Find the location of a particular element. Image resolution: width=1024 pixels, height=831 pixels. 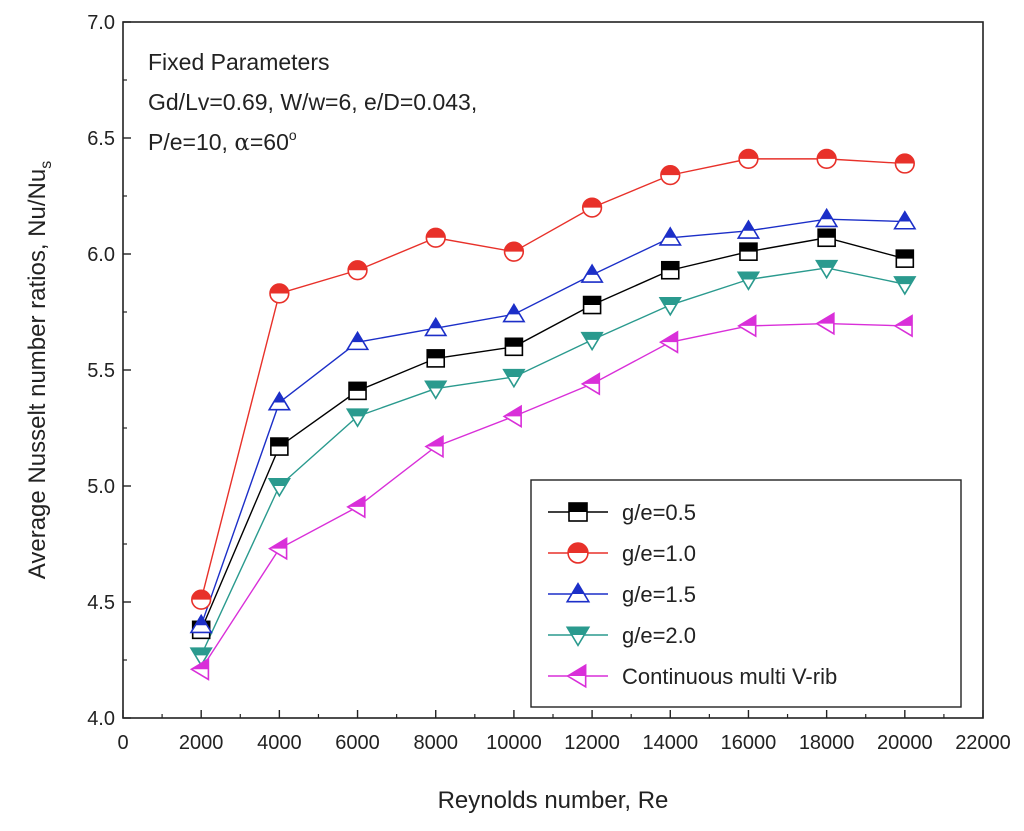

x-tick-label: 4000 is located at coordinates (279, 743).